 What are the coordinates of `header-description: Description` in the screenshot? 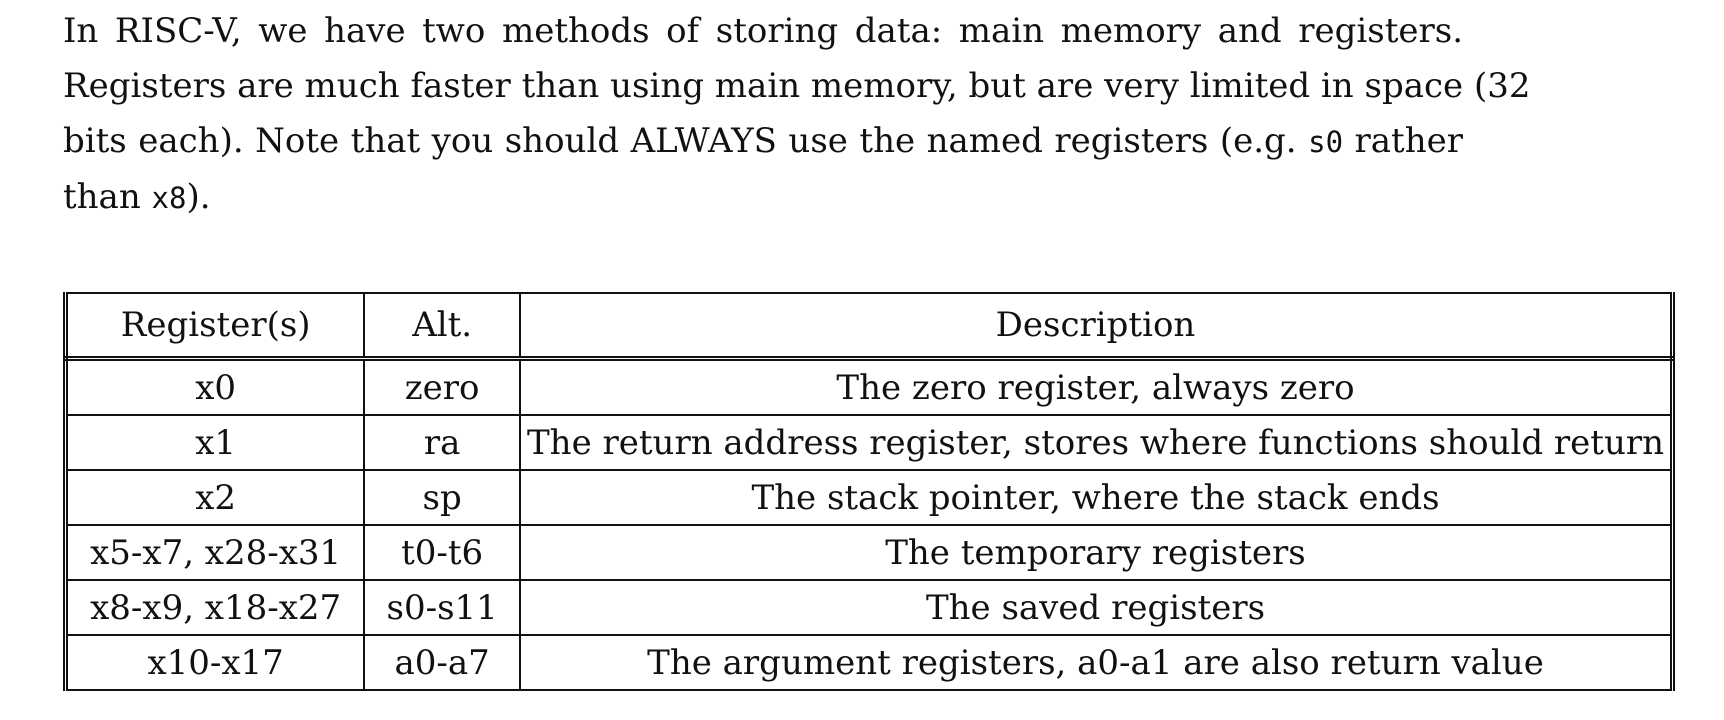 It's located at (1097, 326).